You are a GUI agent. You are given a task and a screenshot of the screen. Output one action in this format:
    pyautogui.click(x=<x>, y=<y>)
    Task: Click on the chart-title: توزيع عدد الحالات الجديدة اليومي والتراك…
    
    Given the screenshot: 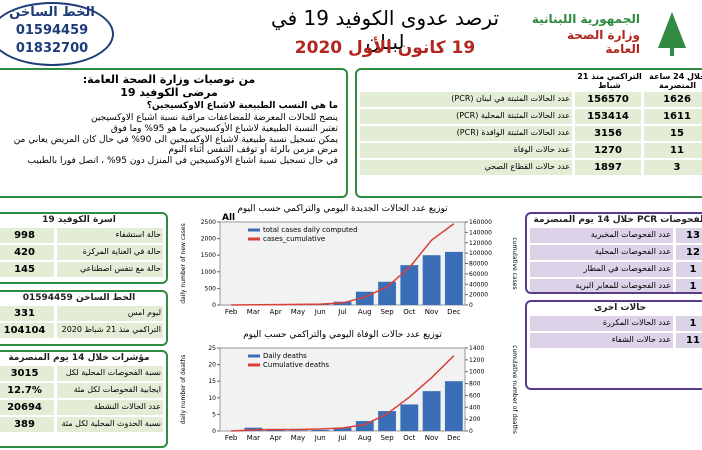 What is the action you would take?
    pyautogui.click(x=342, y=209)
    